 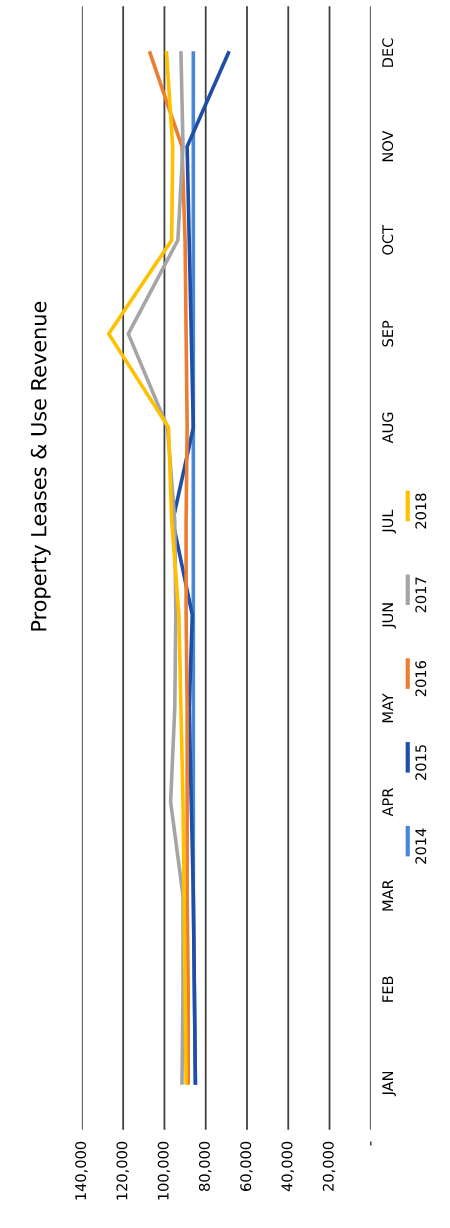 What do you see at coordinates (329, 1166) in the screenshot?
I see `x-tick-label: 20,000` at bounding box center [329, 1166].